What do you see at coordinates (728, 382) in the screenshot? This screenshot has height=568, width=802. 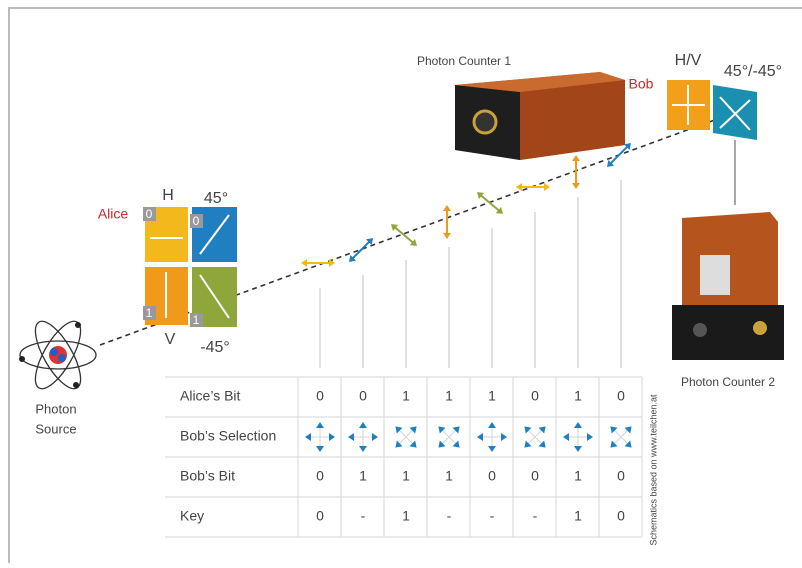 I see `counter2-label: Photon Counter 2` at bounding box center [728, 382].